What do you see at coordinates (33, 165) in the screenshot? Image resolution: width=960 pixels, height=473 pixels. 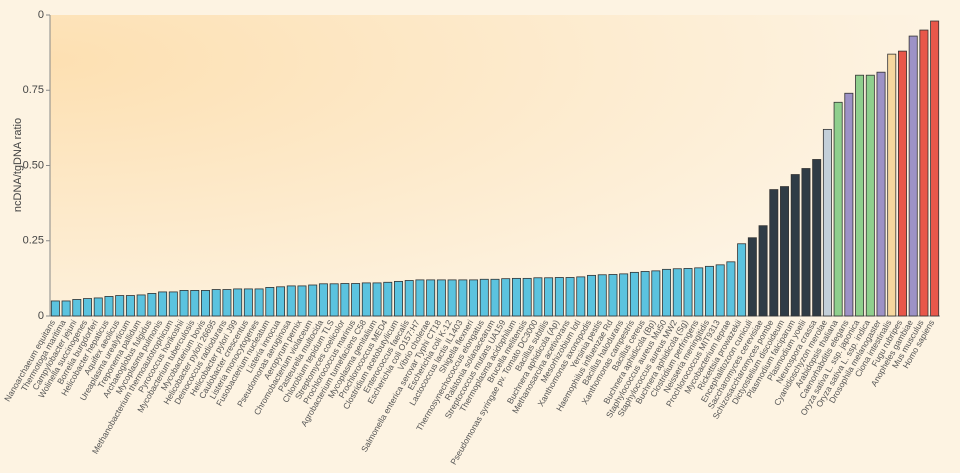 I see `y-tick-label: 0.50` at bounding box center [33, 165].